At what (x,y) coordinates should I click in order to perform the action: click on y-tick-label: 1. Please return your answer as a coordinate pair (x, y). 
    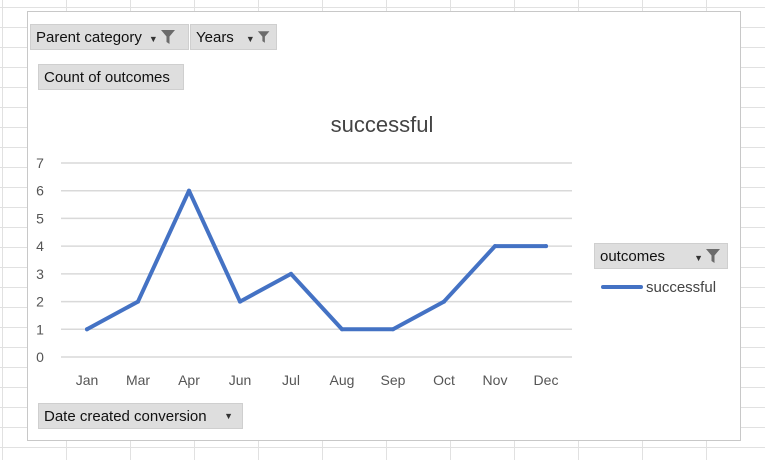
    Looking at the image, I should click on (40, 329).